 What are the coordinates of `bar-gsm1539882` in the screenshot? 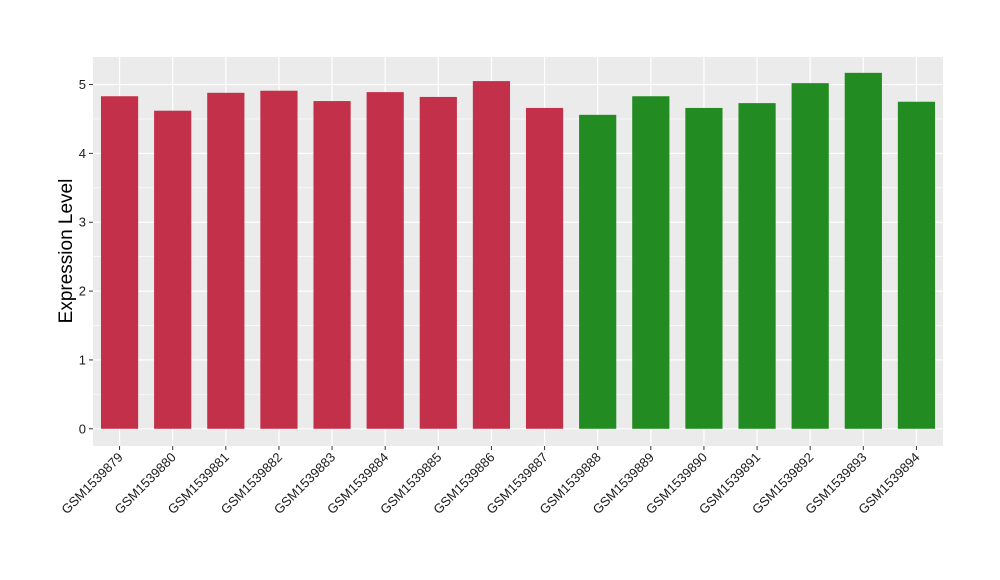 It's located at (279, 259).